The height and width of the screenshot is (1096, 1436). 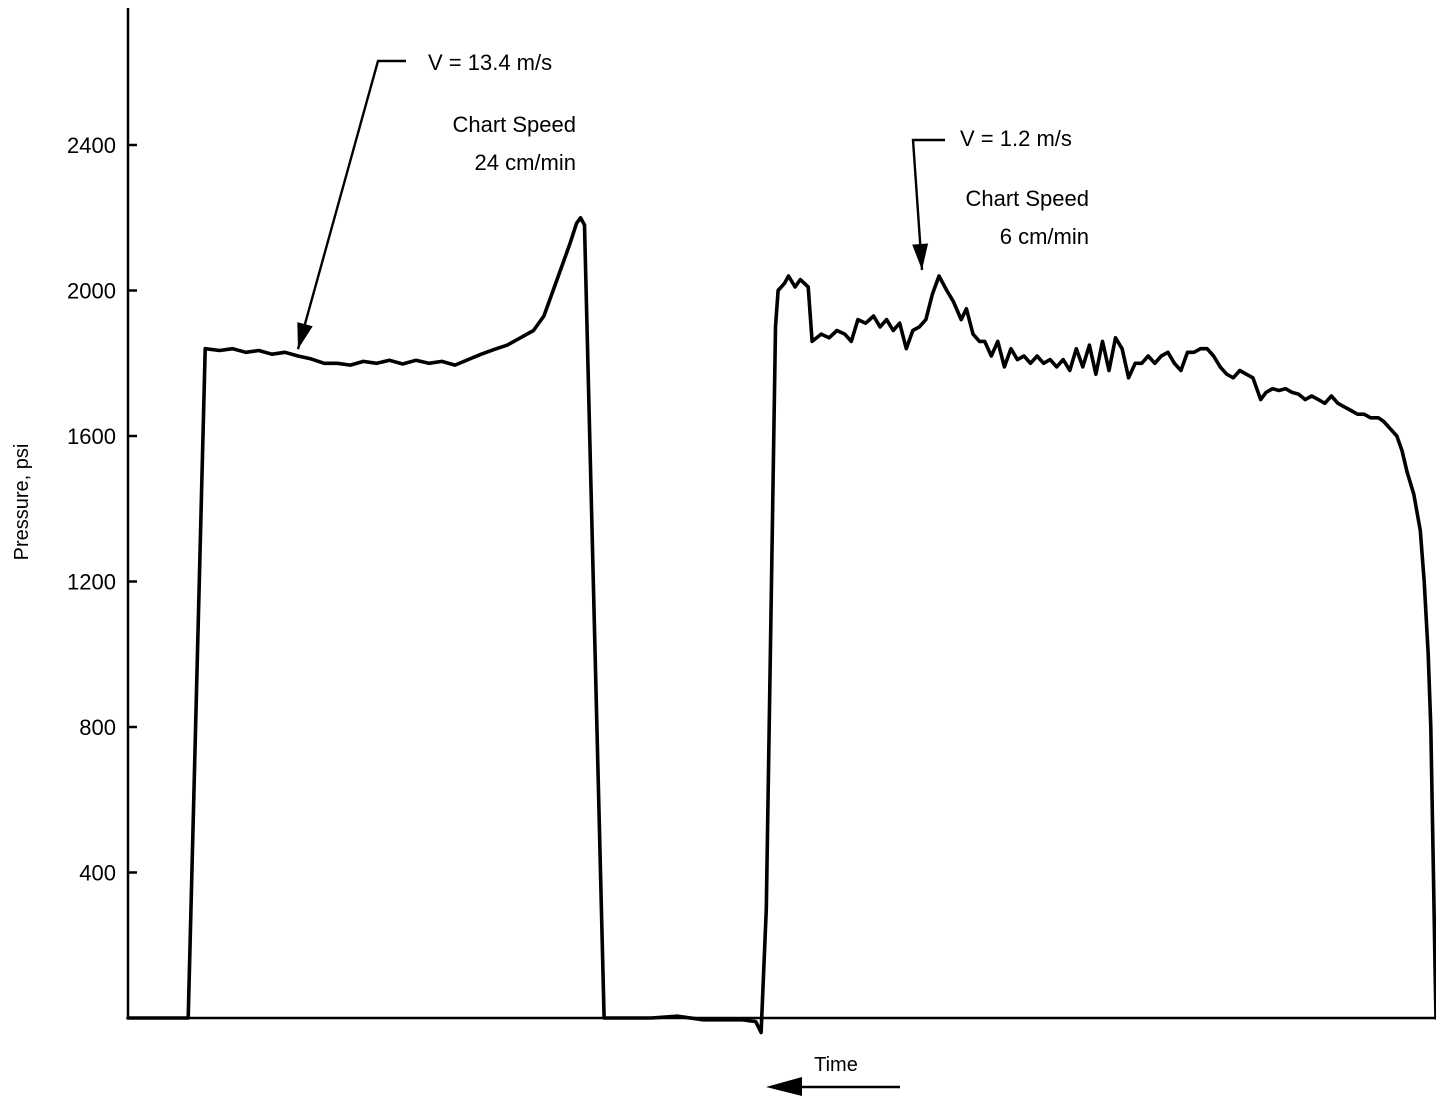 I want to click on y-tick-label: 2000, so click(x=91, y=291).